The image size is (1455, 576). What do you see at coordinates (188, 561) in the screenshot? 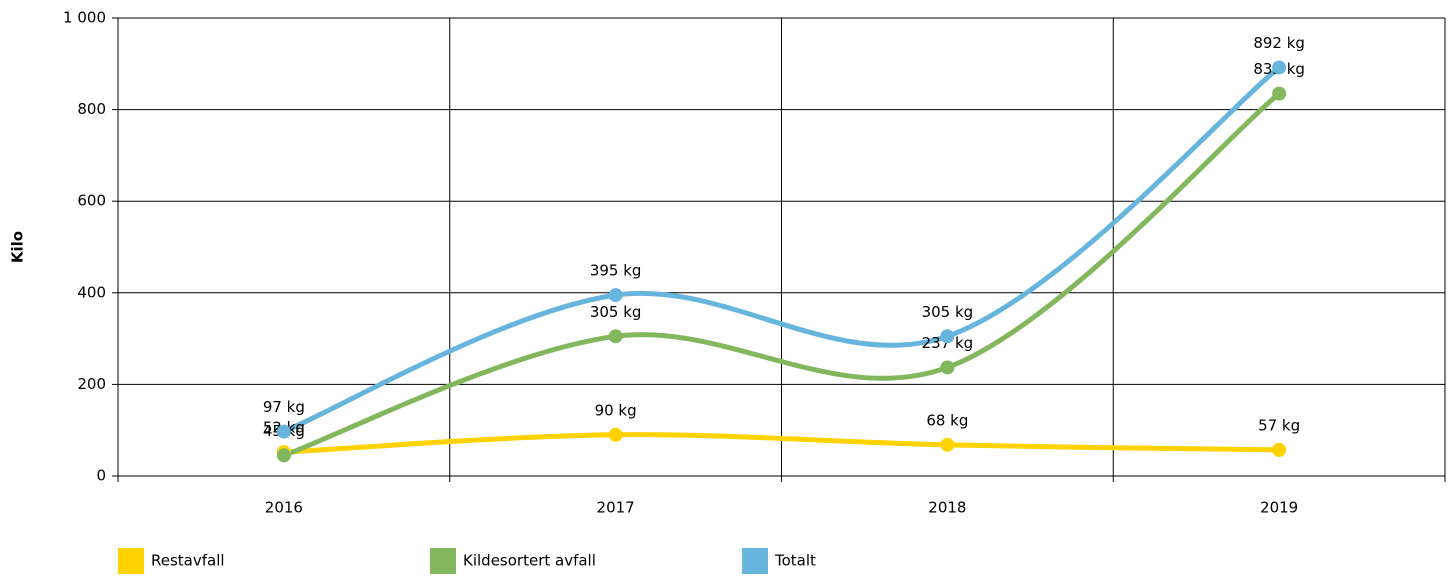
I see `legend-label: Restavfall` at bounding box center [188, 561].